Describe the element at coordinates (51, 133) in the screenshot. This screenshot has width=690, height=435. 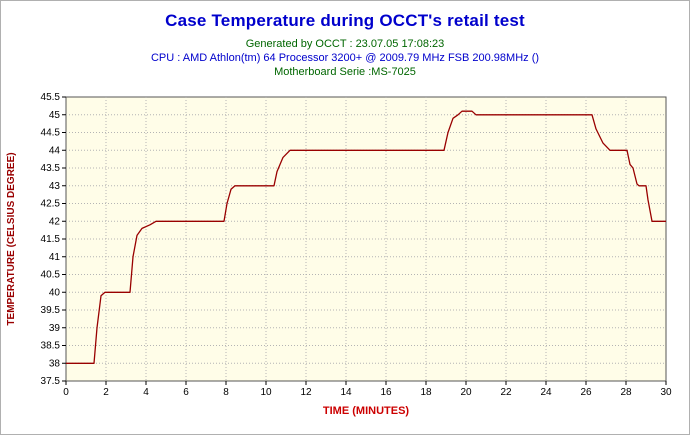
I see `y-tick-label: 44.5` at that location.